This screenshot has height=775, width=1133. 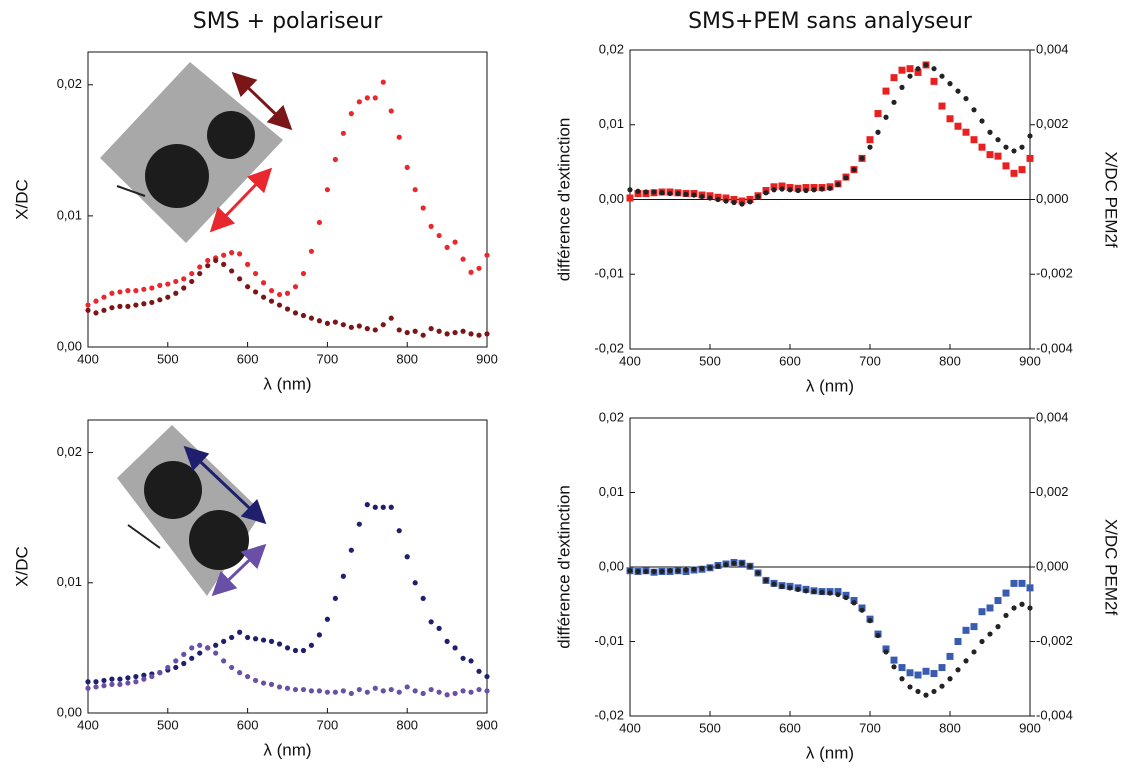 What do you see at coordinates (1052, 123) in the screenshot?
I see `y2-tick-label: 0,002` at bounding box center [1052, 123].